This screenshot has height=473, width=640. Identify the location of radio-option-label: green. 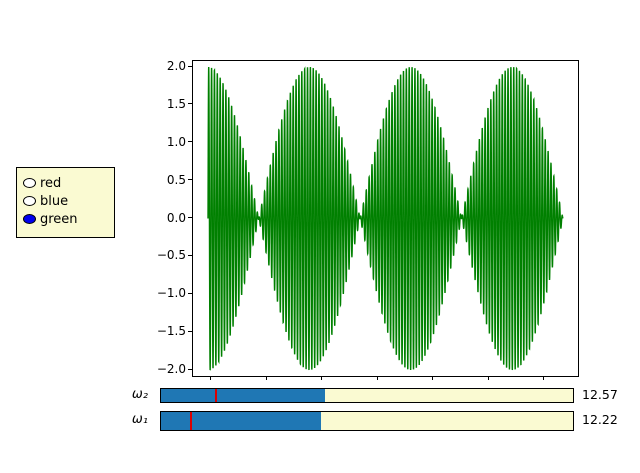
(59, 219).